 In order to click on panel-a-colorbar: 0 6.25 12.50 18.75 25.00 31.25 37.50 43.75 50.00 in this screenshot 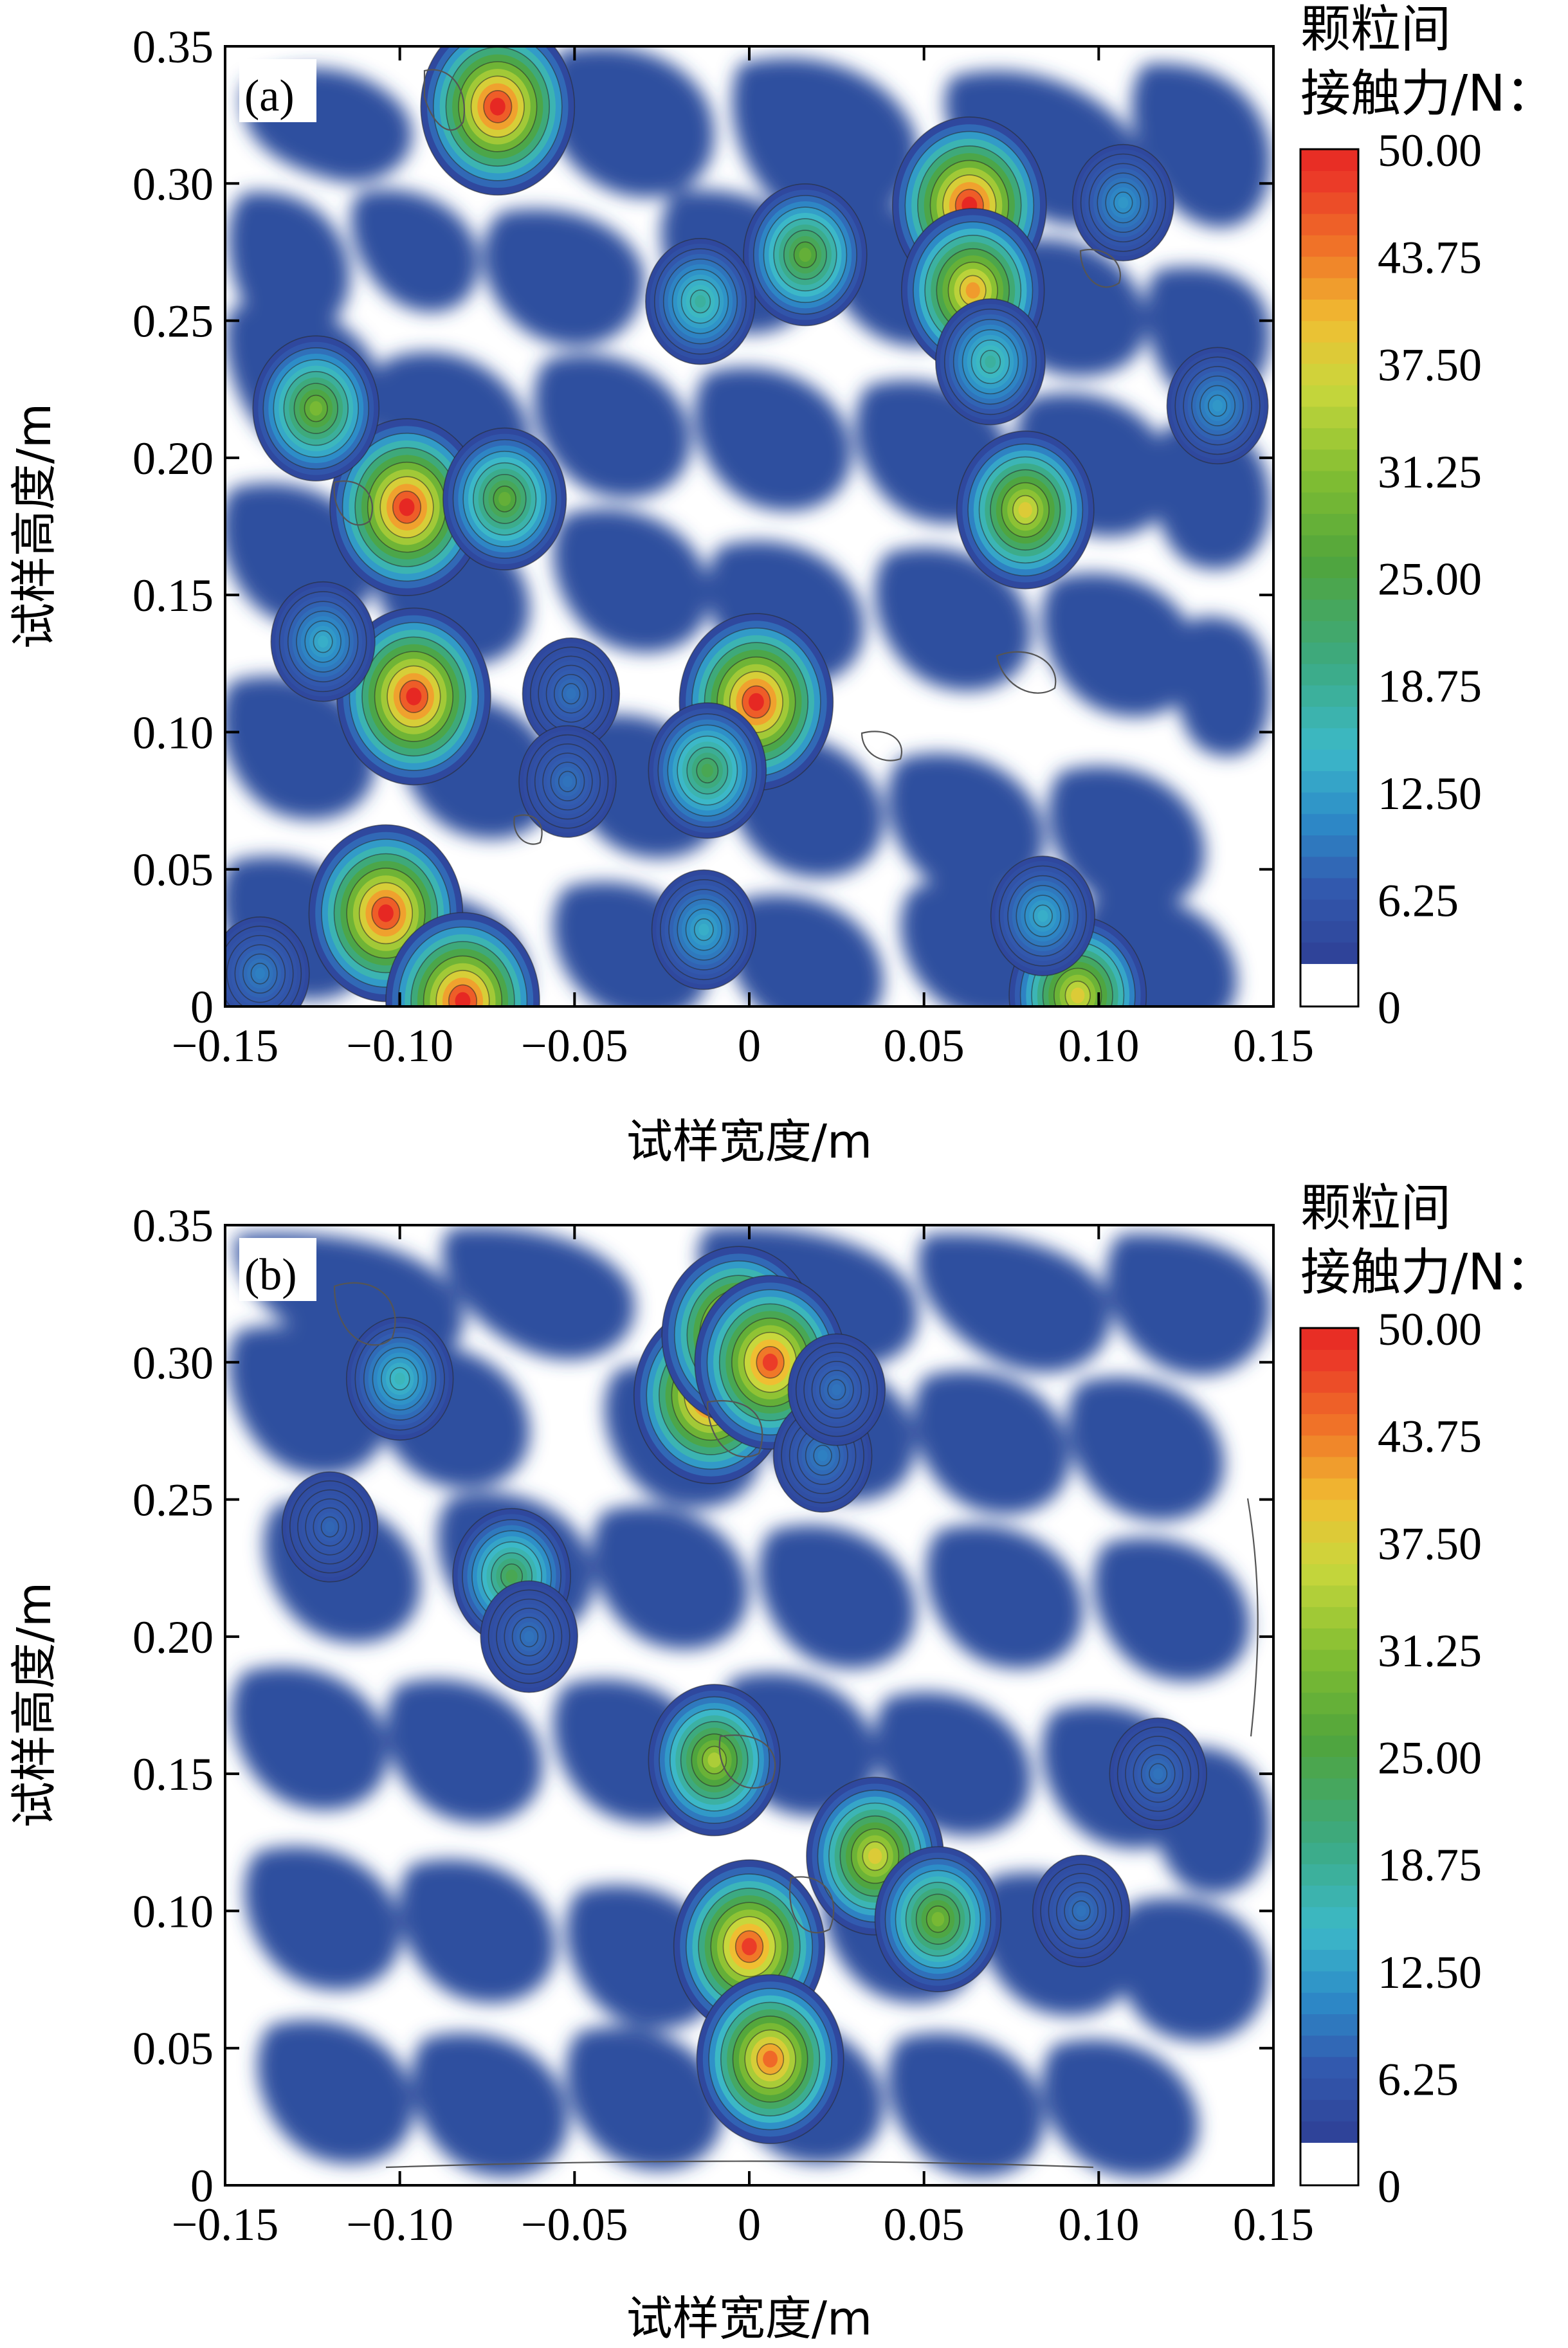, I will do `click(1390, 579)`.